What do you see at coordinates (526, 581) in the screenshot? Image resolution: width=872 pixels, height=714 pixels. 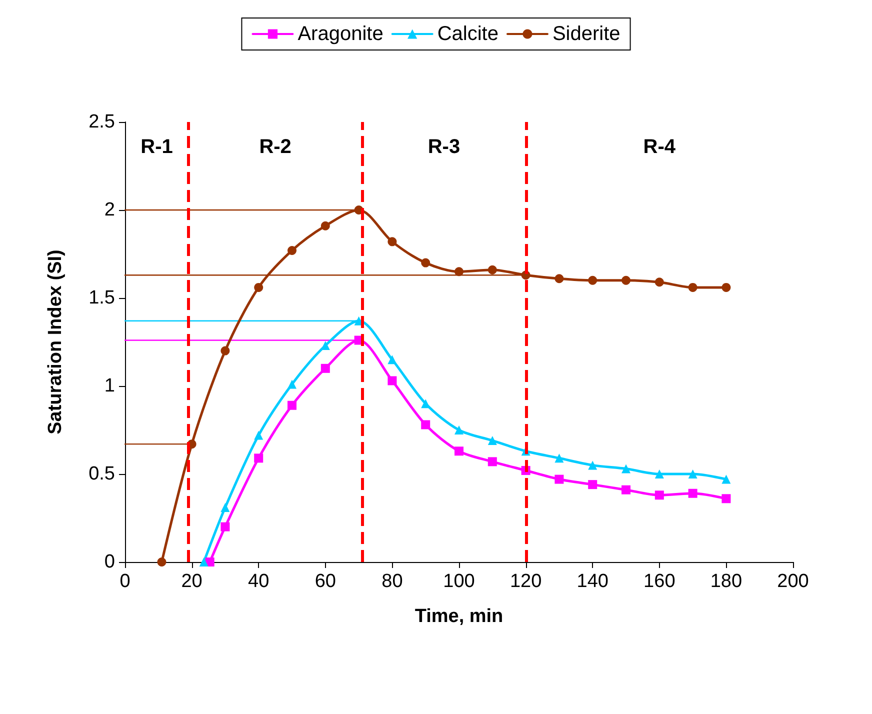 I see `x-tick-label: 120` at bounding box center [526, 581].